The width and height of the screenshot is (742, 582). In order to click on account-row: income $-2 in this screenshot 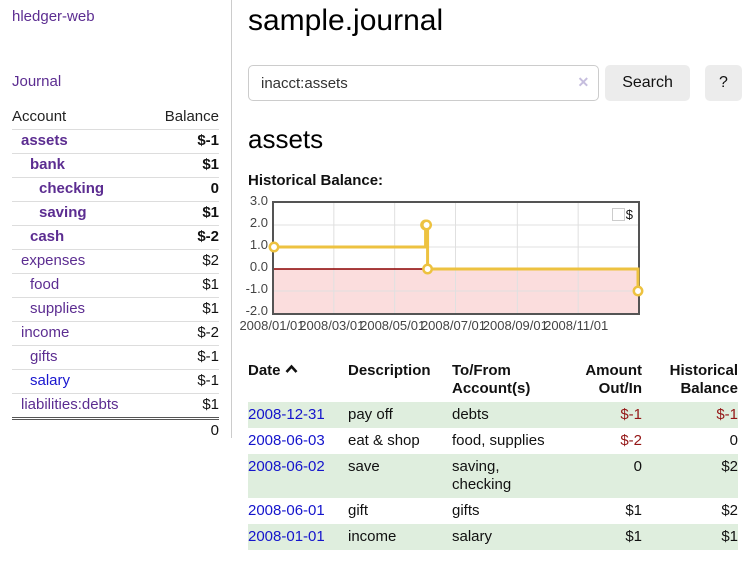, I will do `click(115, 333)`.